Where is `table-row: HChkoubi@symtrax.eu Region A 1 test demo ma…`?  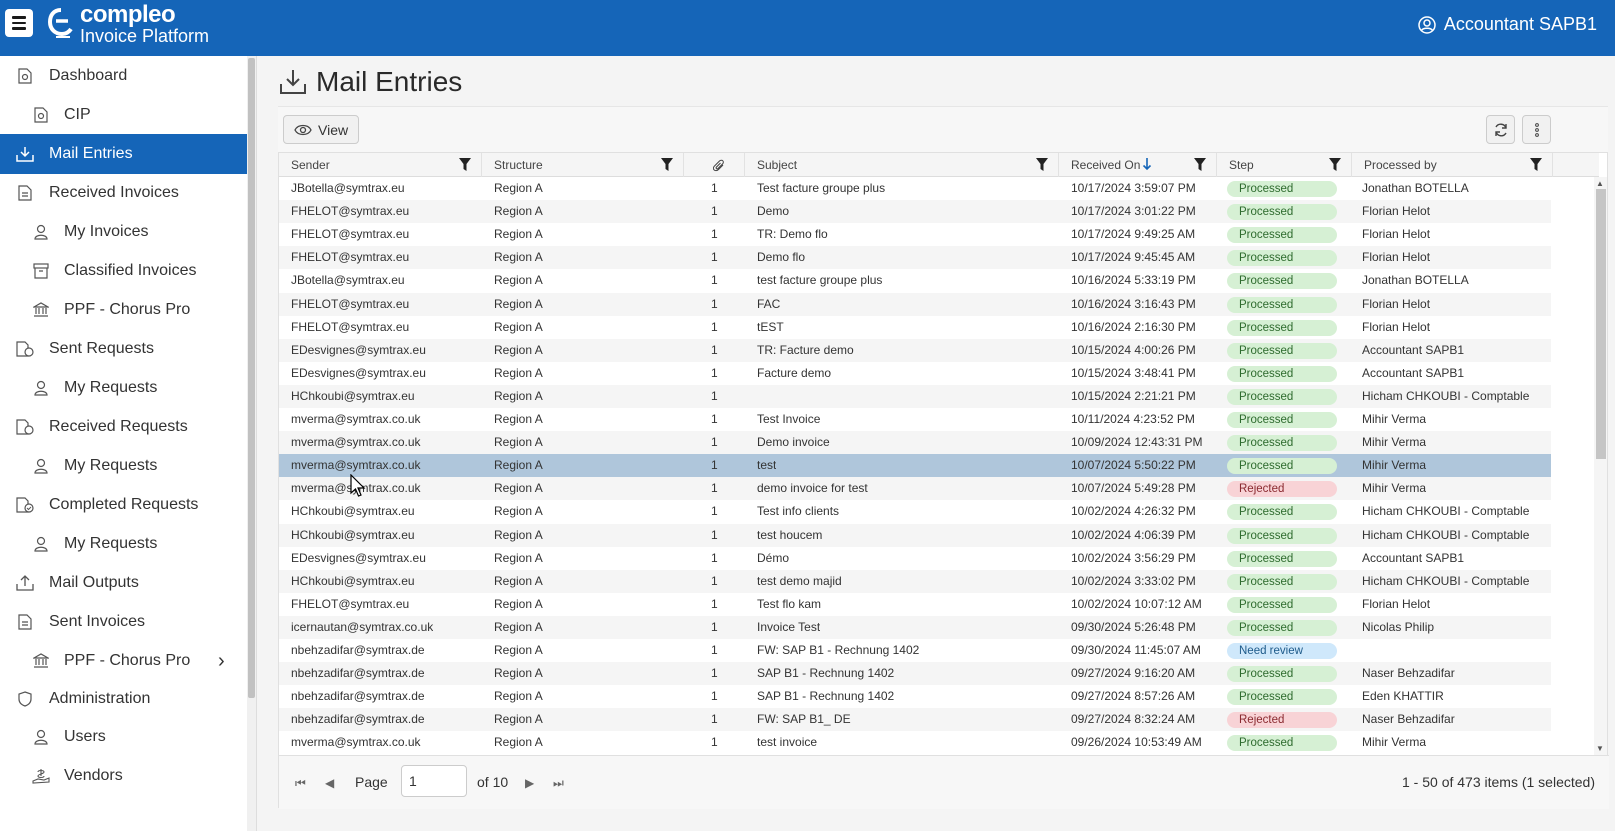
table-row: HChkoubi@symtrax.eu Region A 1 test demo ma… is located at coordinates (915, 581).